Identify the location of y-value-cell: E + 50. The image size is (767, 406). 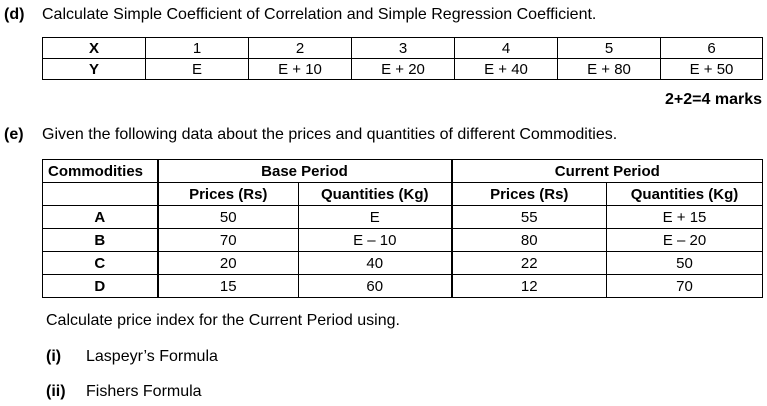
(711, 69).